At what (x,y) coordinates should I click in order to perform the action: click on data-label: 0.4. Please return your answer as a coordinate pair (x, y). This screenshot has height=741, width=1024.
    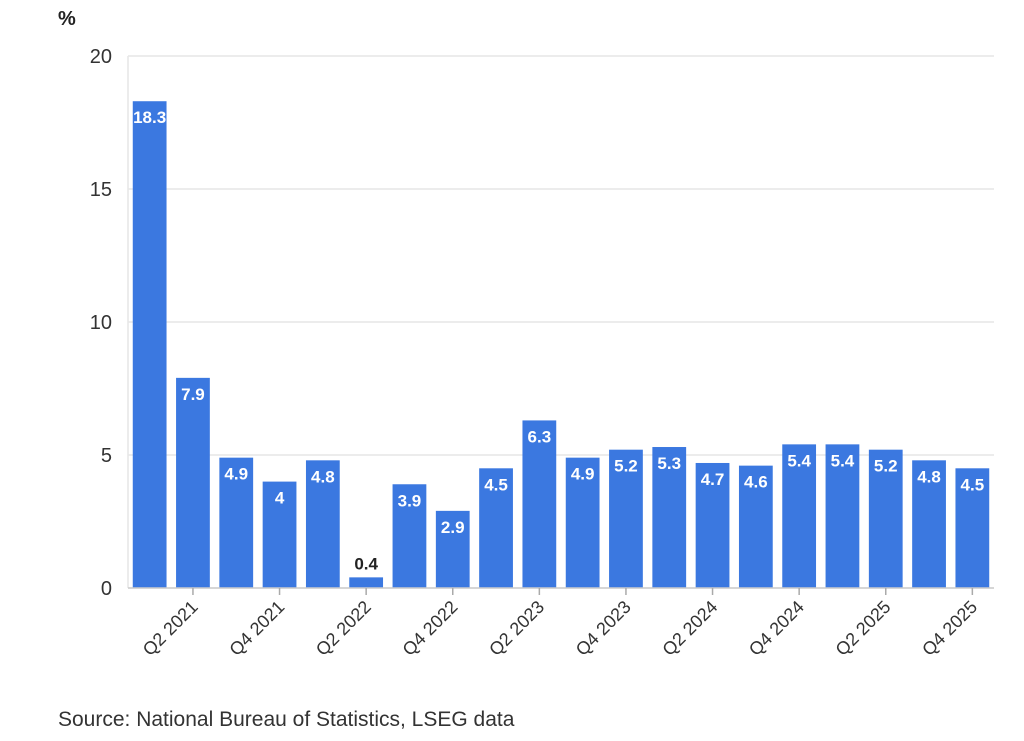
    Looking at the image, I should click on (366, 563).